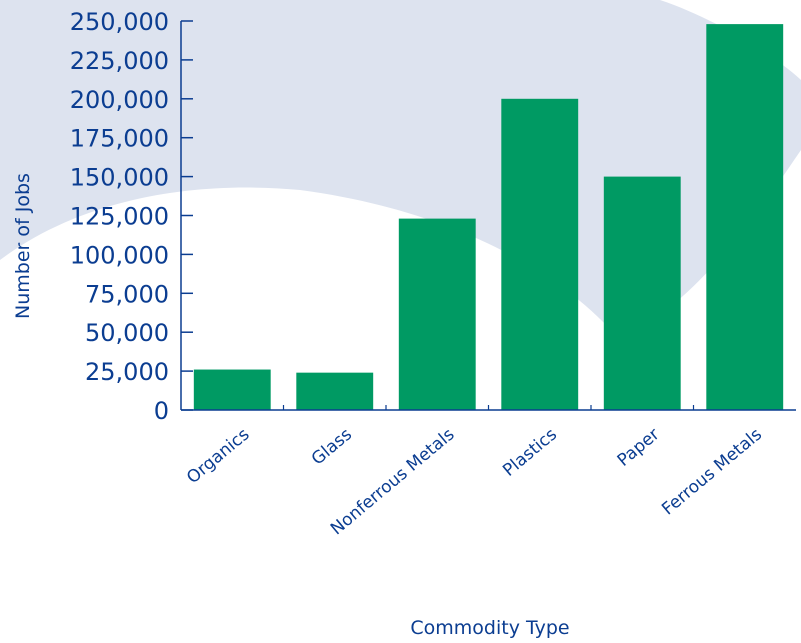  I want to click on y-tick-label: 250,000, so click(119, 22).